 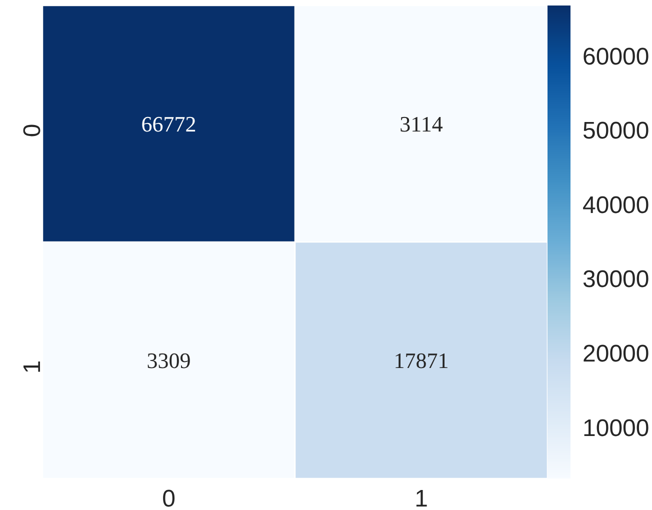 What do you see at coordinates (168, 360) in the screenshot?
I see `data-label: 3309` at bounding box center [168, 360].